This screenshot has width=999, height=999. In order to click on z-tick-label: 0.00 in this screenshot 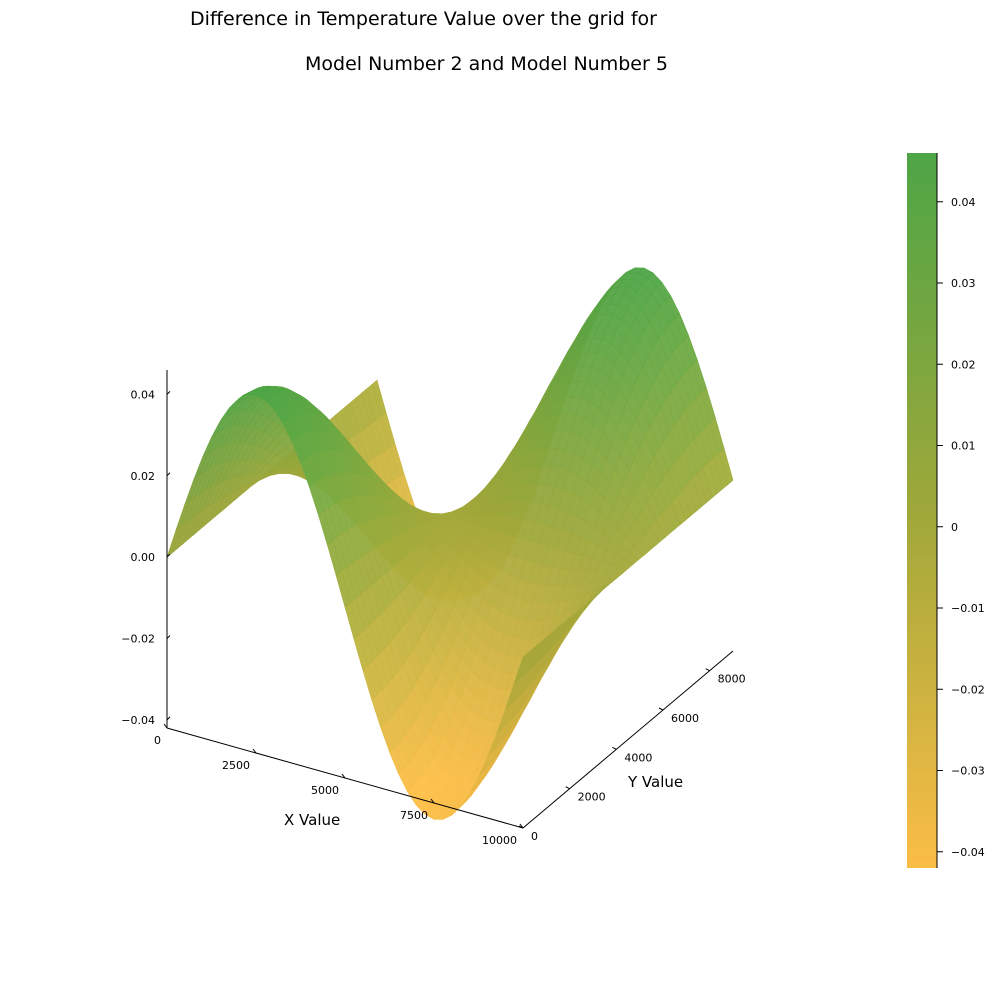, I will do `click(143, 557)`.